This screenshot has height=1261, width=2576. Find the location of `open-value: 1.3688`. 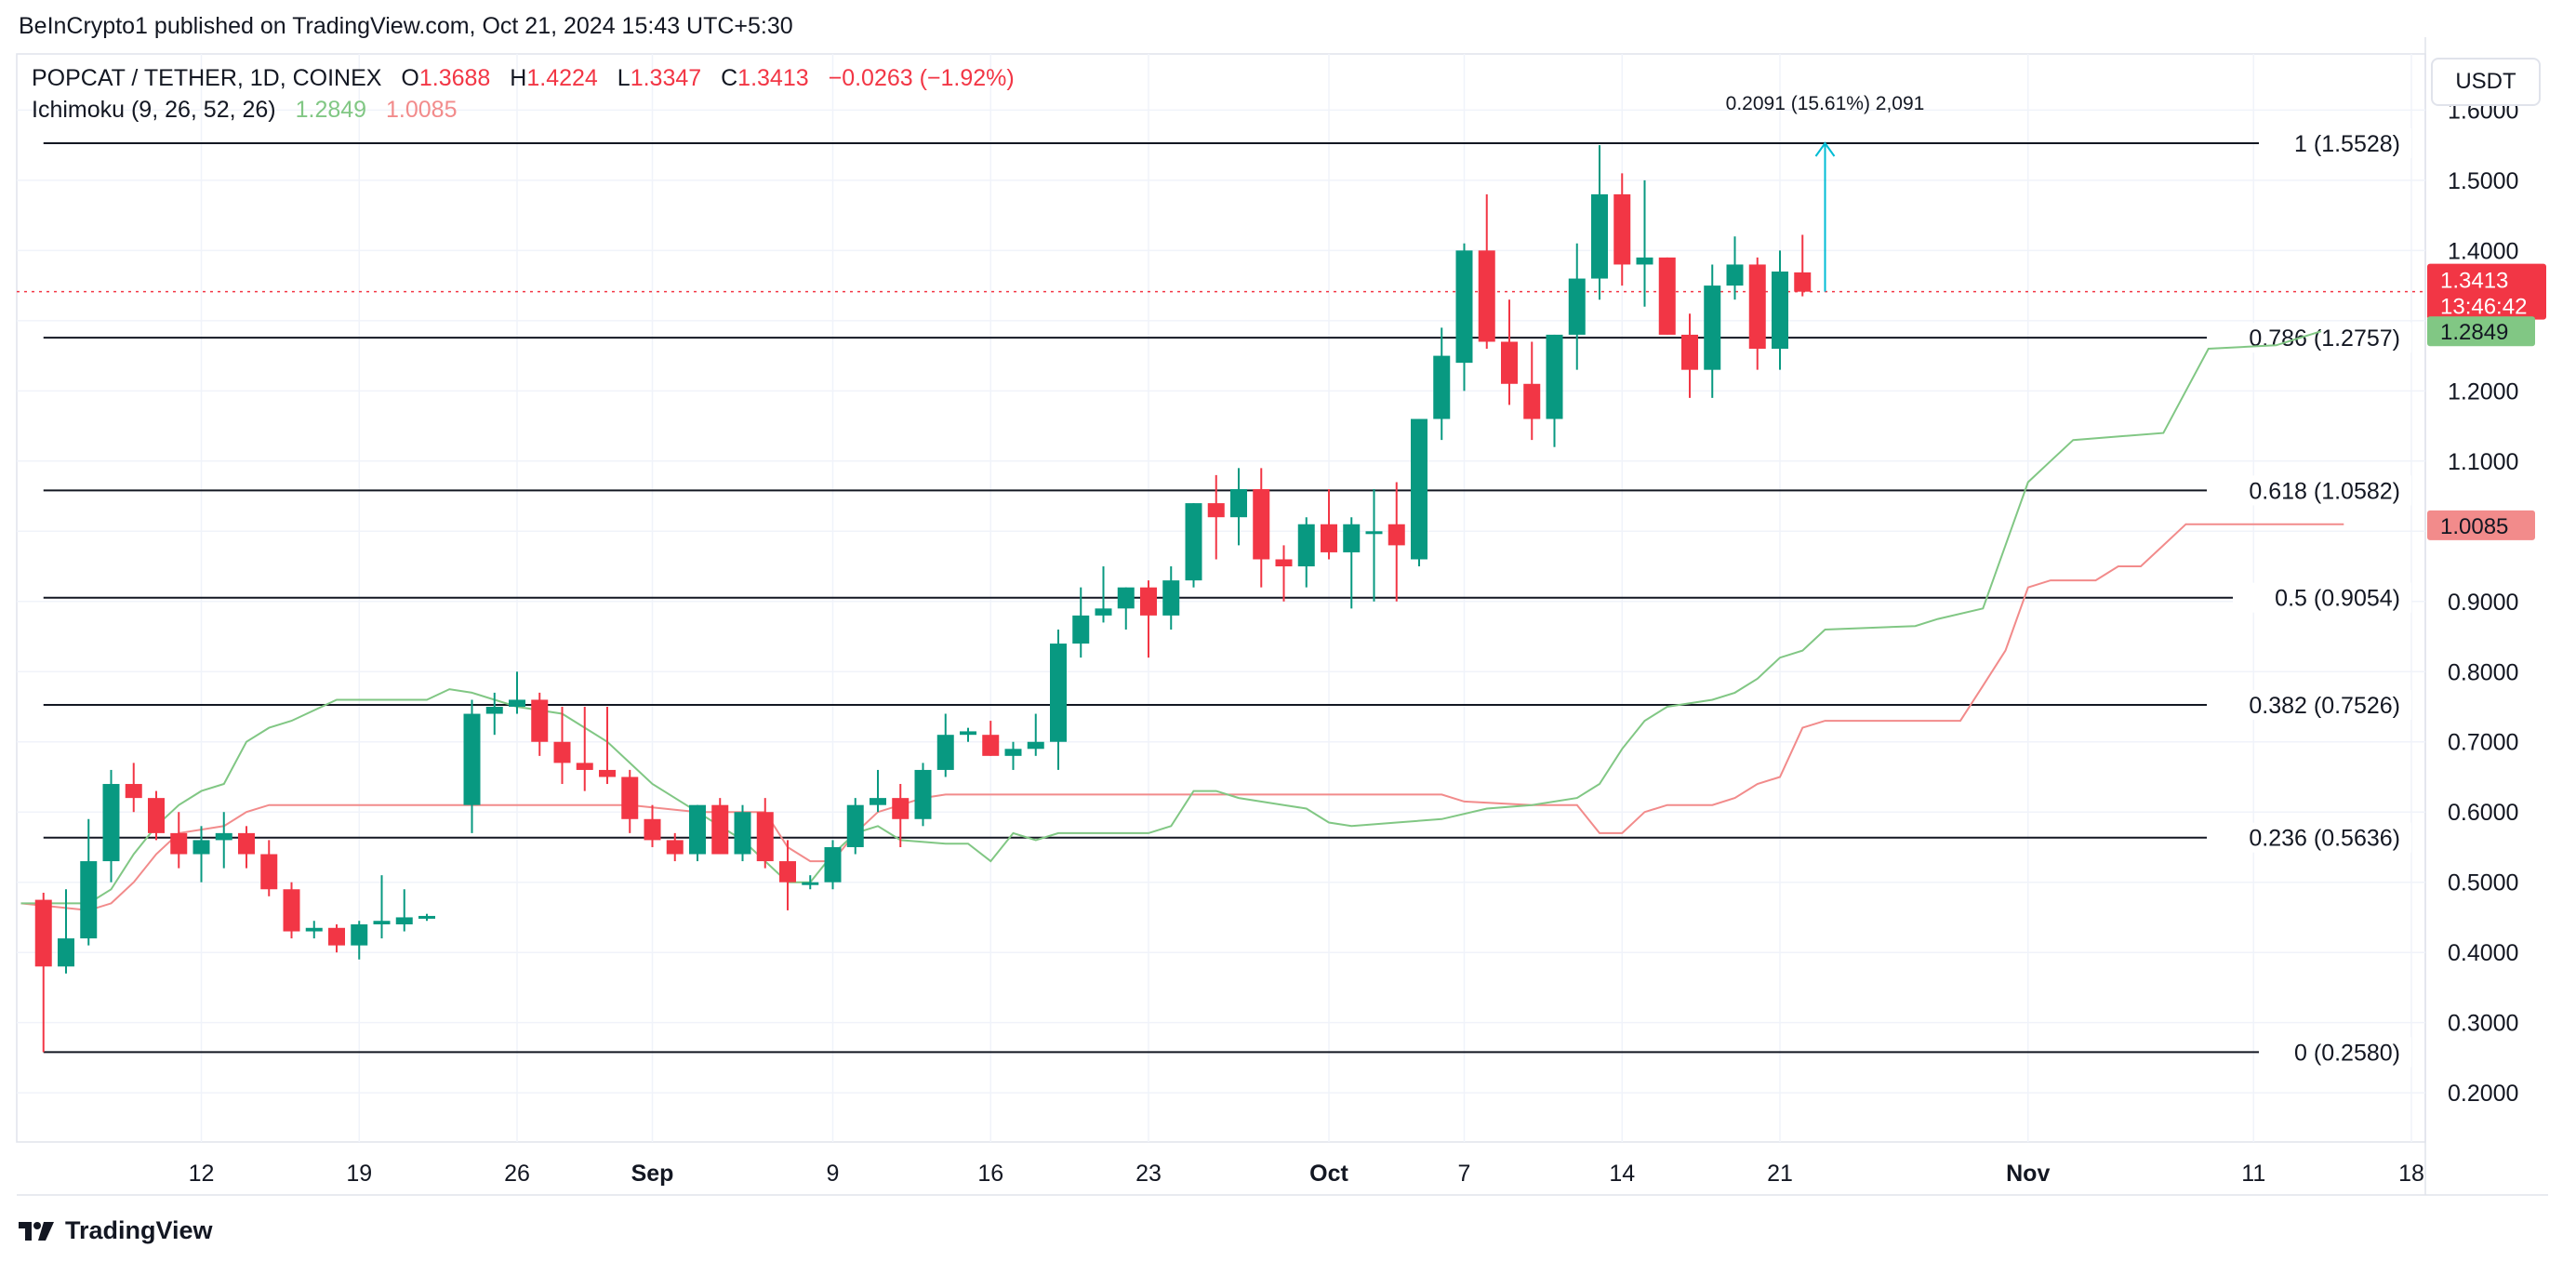

open-value: 1.3688 is located at coordinates (454, 78).